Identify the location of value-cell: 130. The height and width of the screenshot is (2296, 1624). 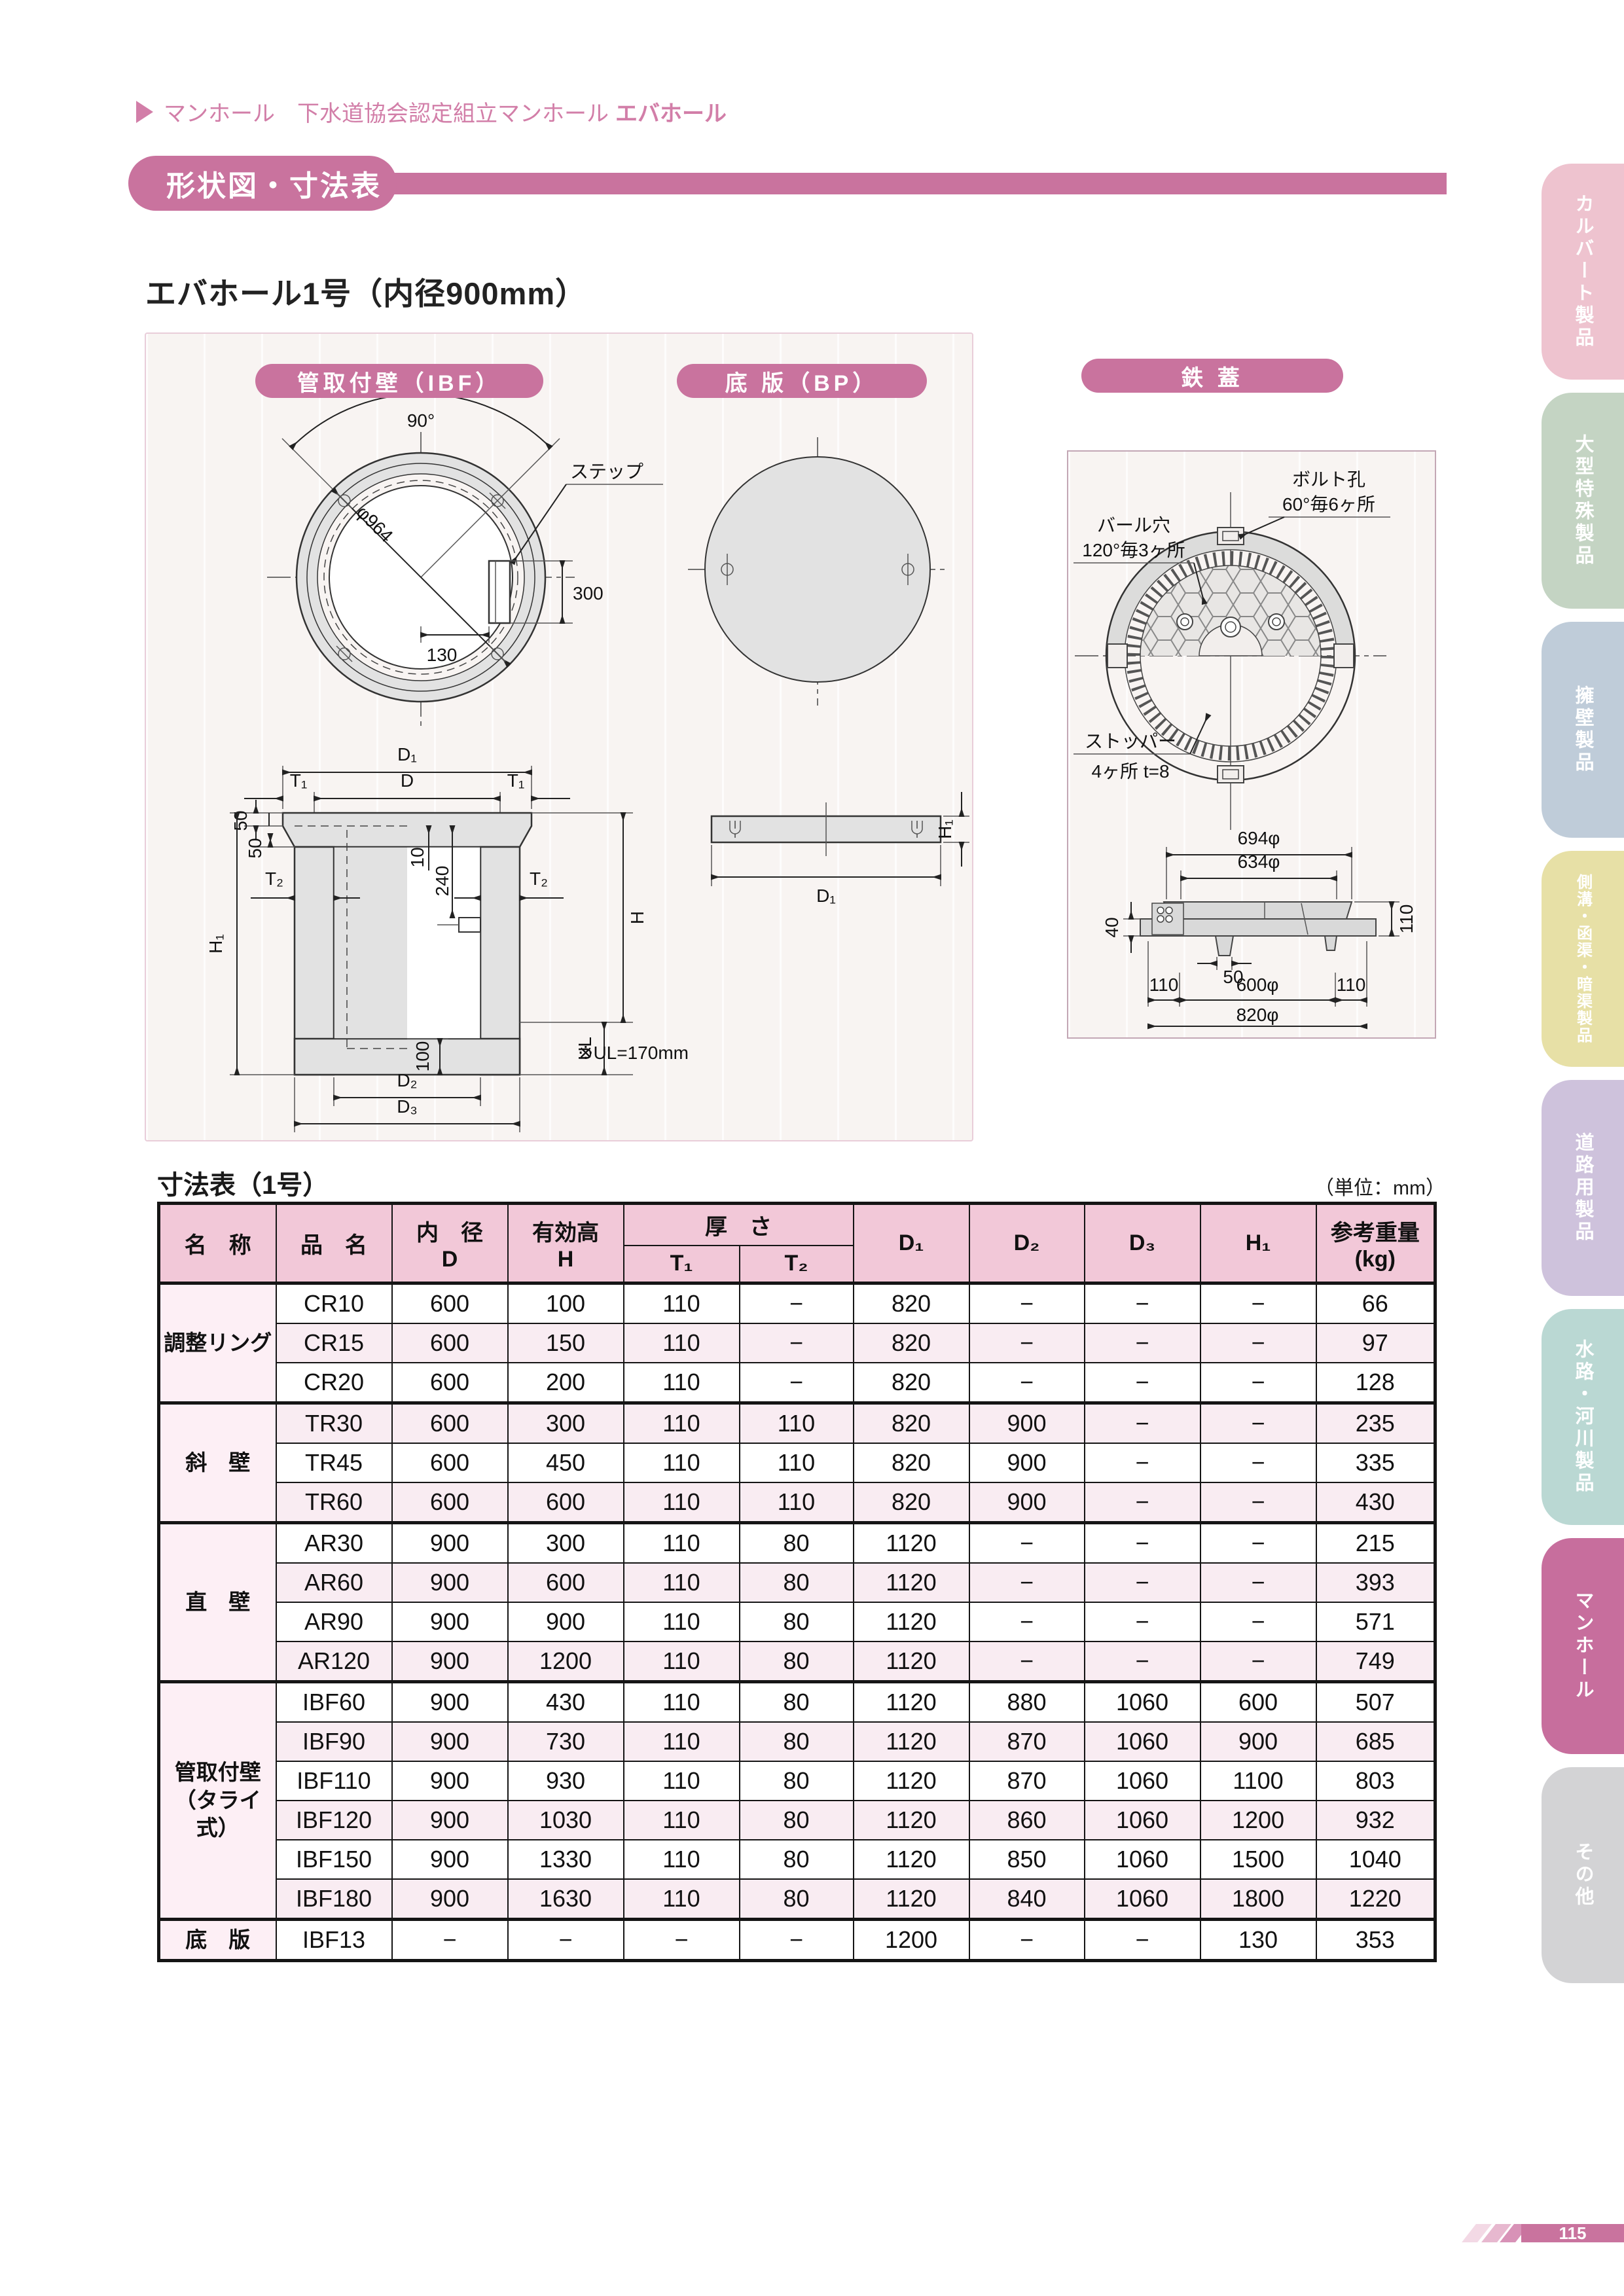
(1258, 1940).